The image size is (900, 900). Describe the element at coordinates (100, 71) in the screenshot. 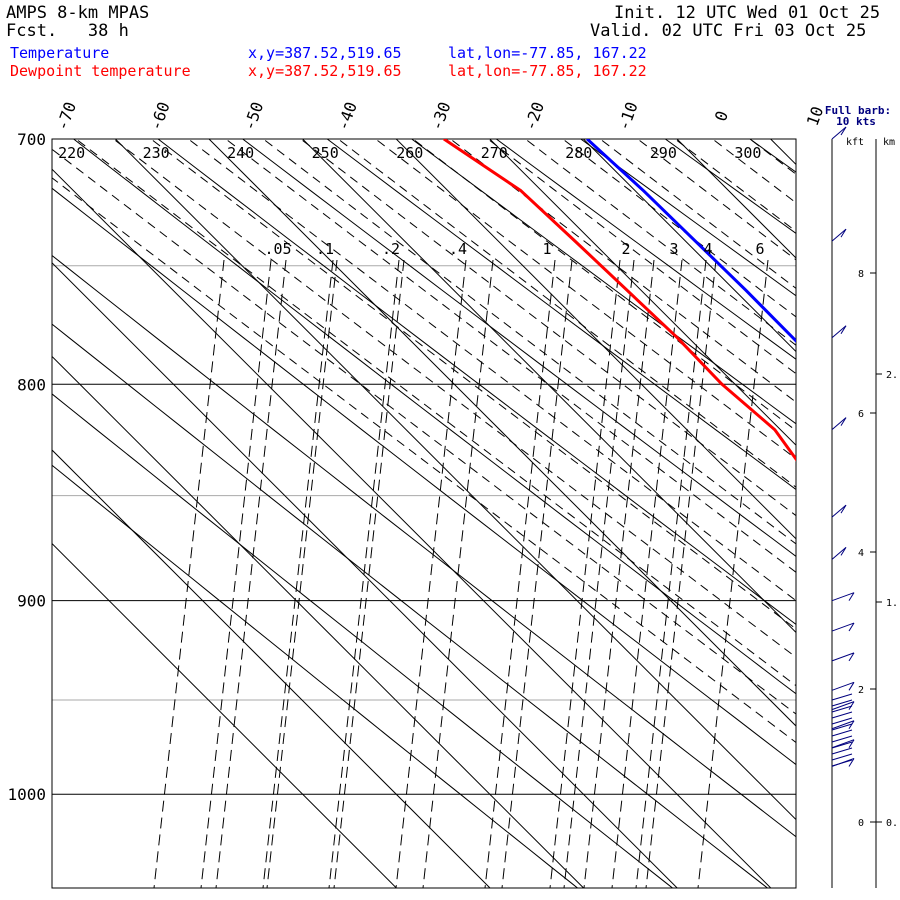

I see `dewpoint-legend: Dewpoint temperature` at that location.